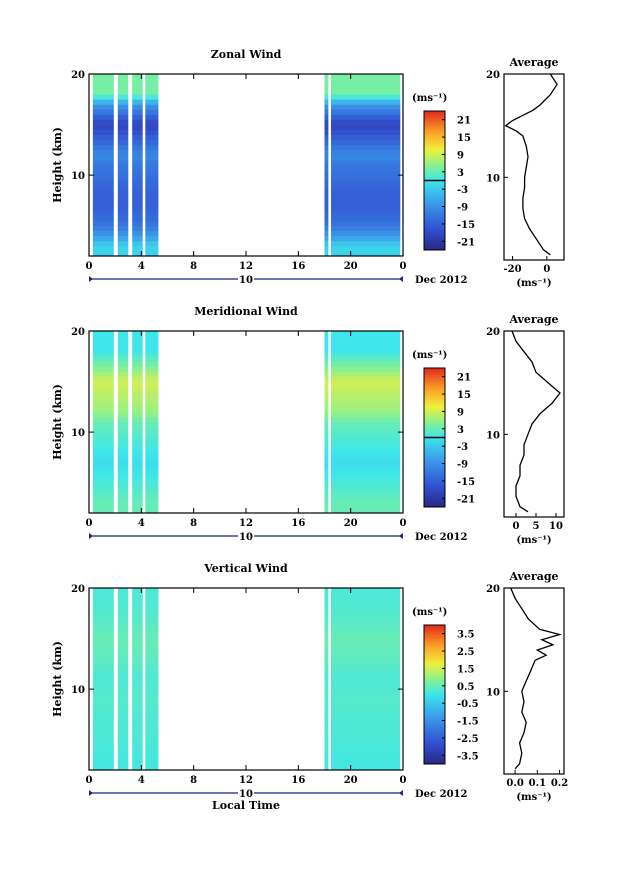 The width and height of the screenshot is (620, 873). Describe the element at coordinates (460, 155) in the screenshot. I see `colorbar-tick-label: 9` at that location.